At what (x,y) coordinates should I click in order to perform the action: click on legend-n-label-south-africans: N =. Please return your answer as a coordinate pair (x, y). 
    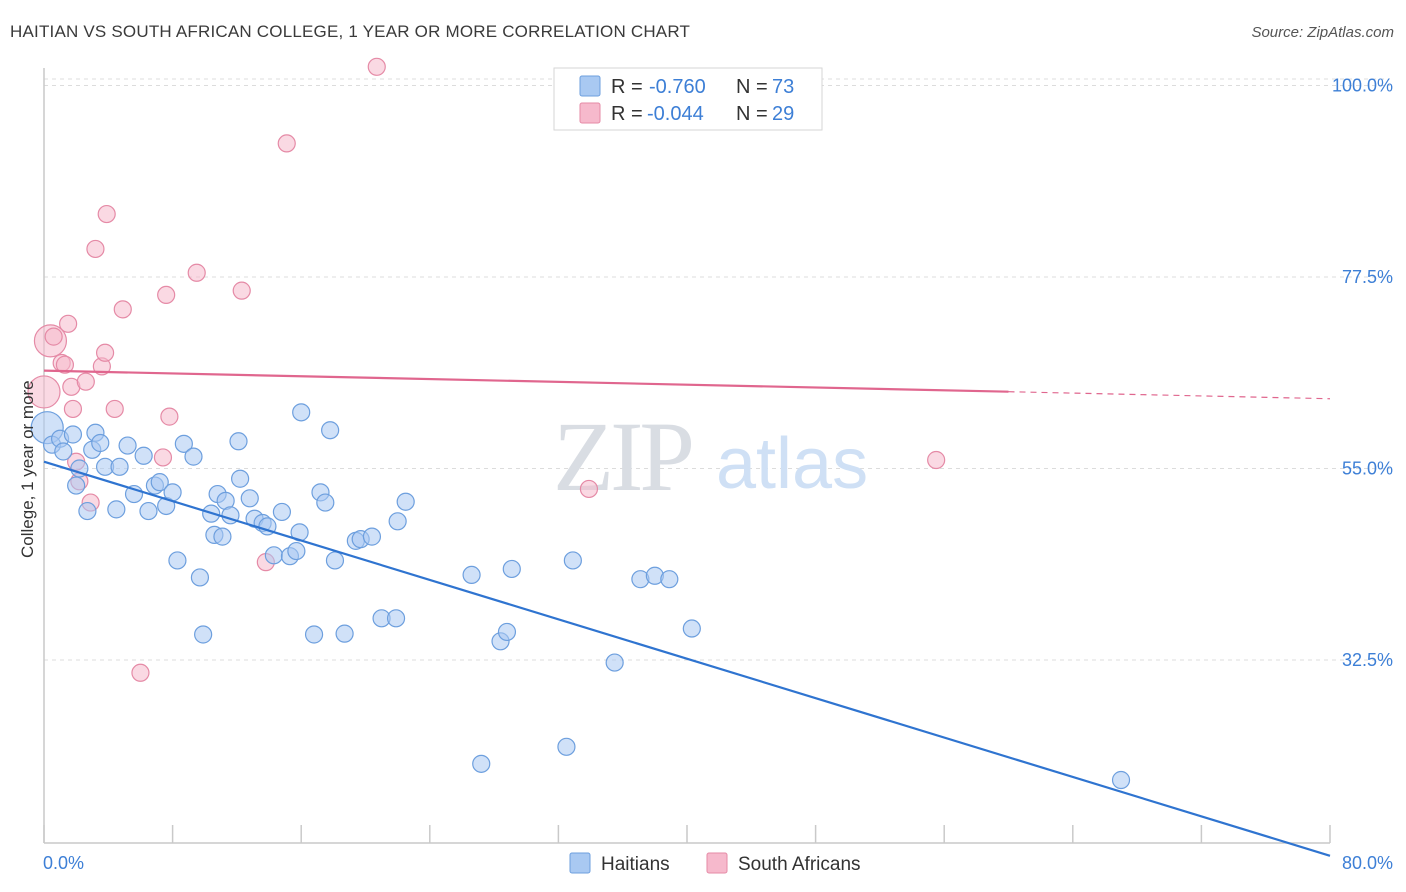
    Looking at the image, I should click on (752, 114).